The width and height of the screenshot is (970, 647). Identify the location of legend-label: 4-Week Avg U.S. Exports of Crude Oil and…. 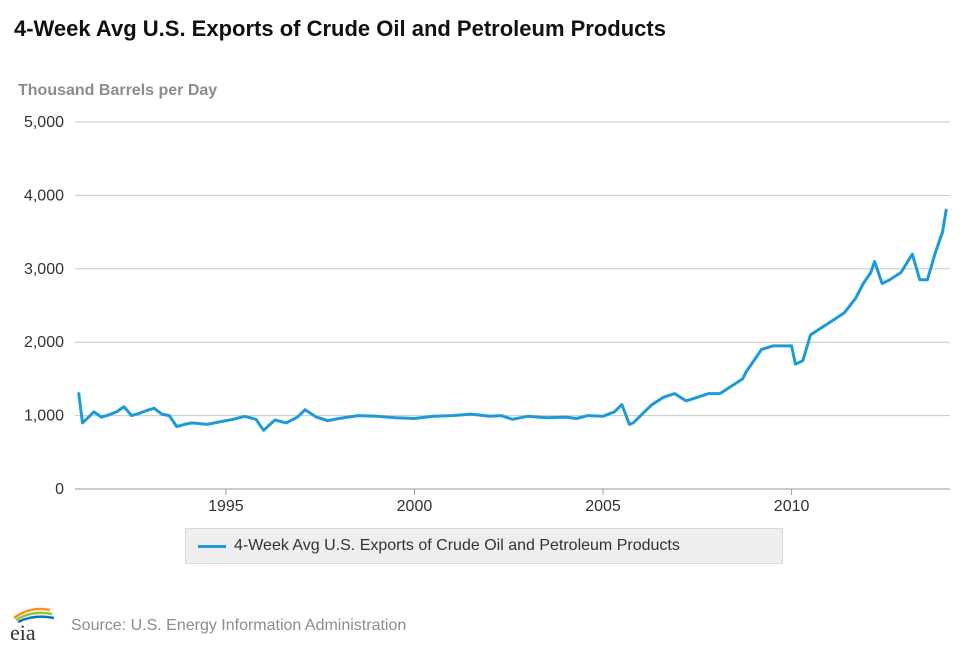
(457, 545).